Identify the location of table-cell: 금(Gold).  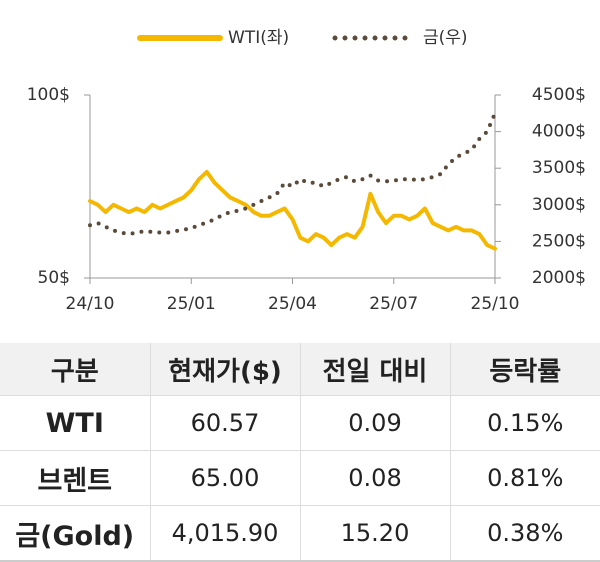
(75, 533).